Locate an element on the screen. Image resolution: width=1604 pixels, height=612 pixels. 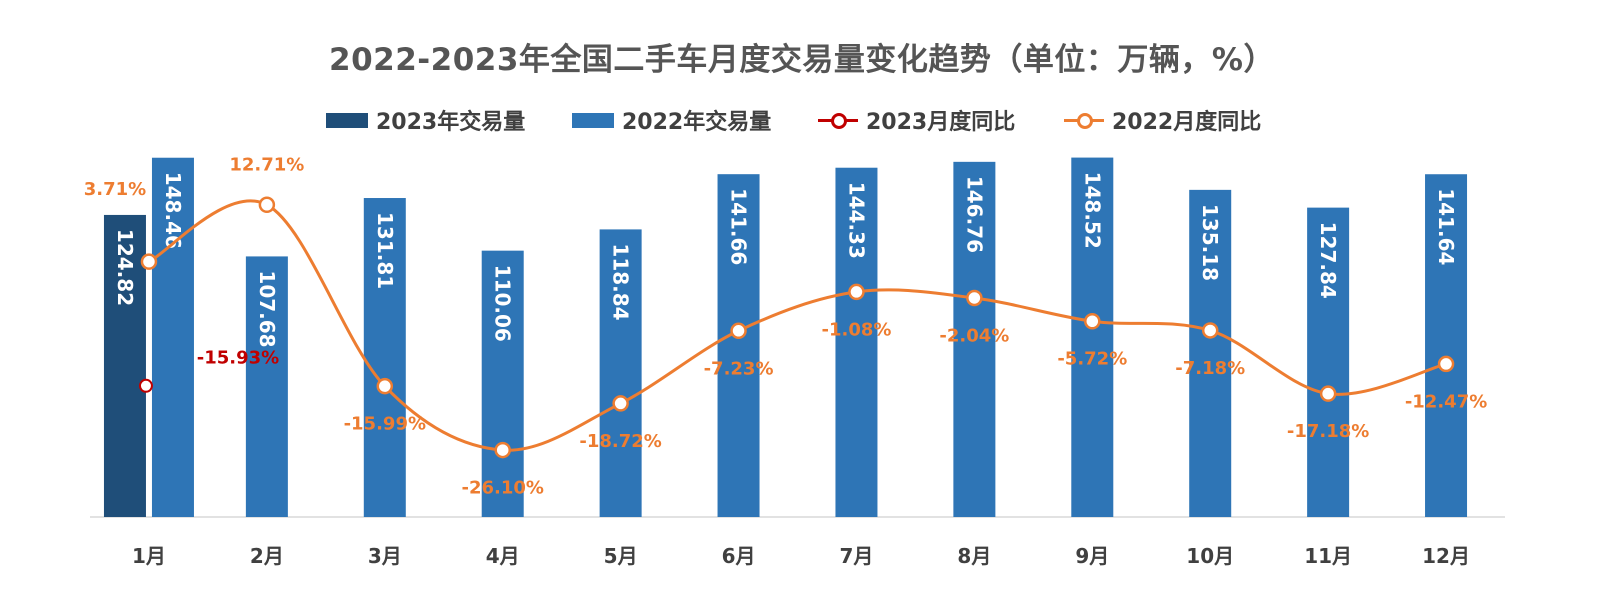
bar-label-2022-2月: 107.68 is located at coordinates (267, 308).